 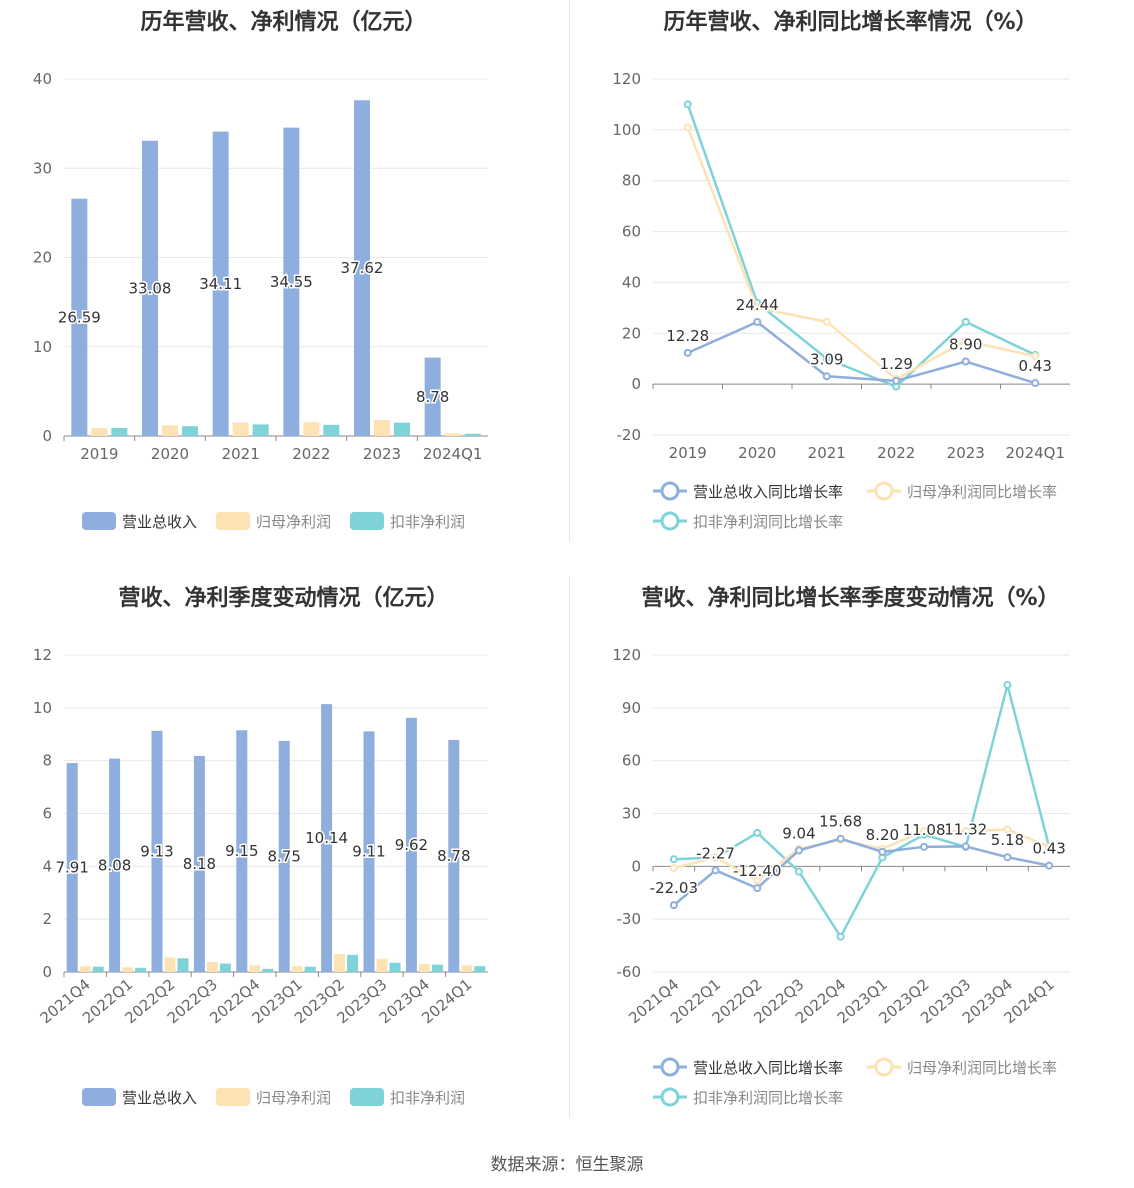 I want to click on legend-label: 扣非净利润, so click(x=427, y=522).